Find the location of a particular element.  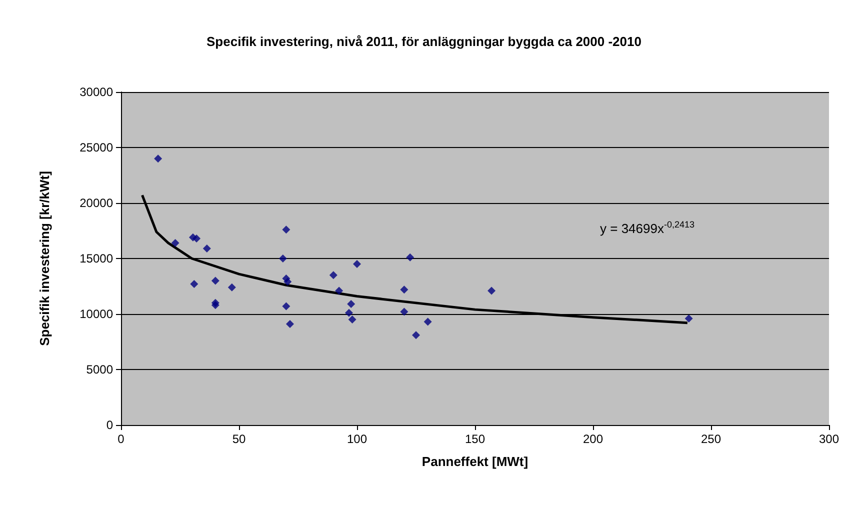

x-tick-label: 300 is located at coordinates (829, 439).